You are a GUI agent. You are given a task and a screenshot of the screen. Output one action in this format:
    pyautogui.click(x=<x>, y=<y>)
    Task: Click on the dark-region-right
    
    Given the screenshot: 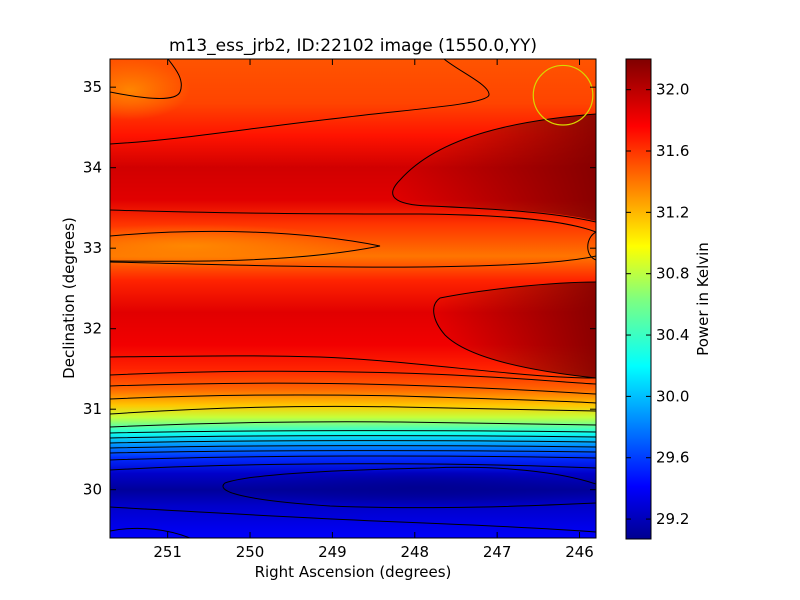 What is the action you would take?
    pyautogui.click(x=514, y=330)
    